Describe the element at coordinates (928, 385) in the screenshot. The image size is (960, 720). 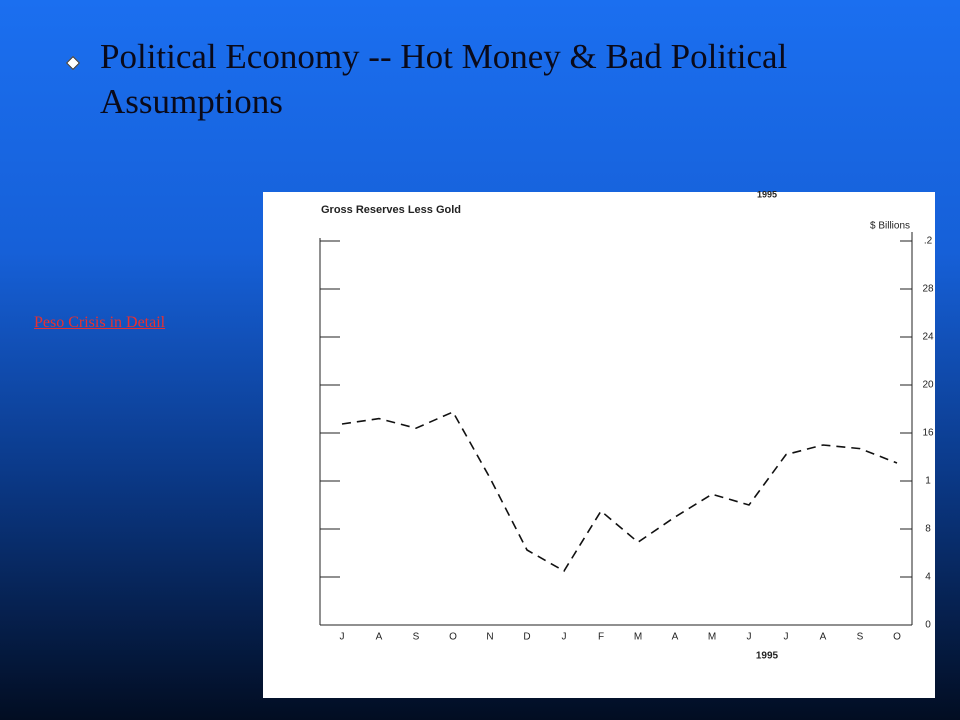
I see `y-tick-label: 20` at that location.